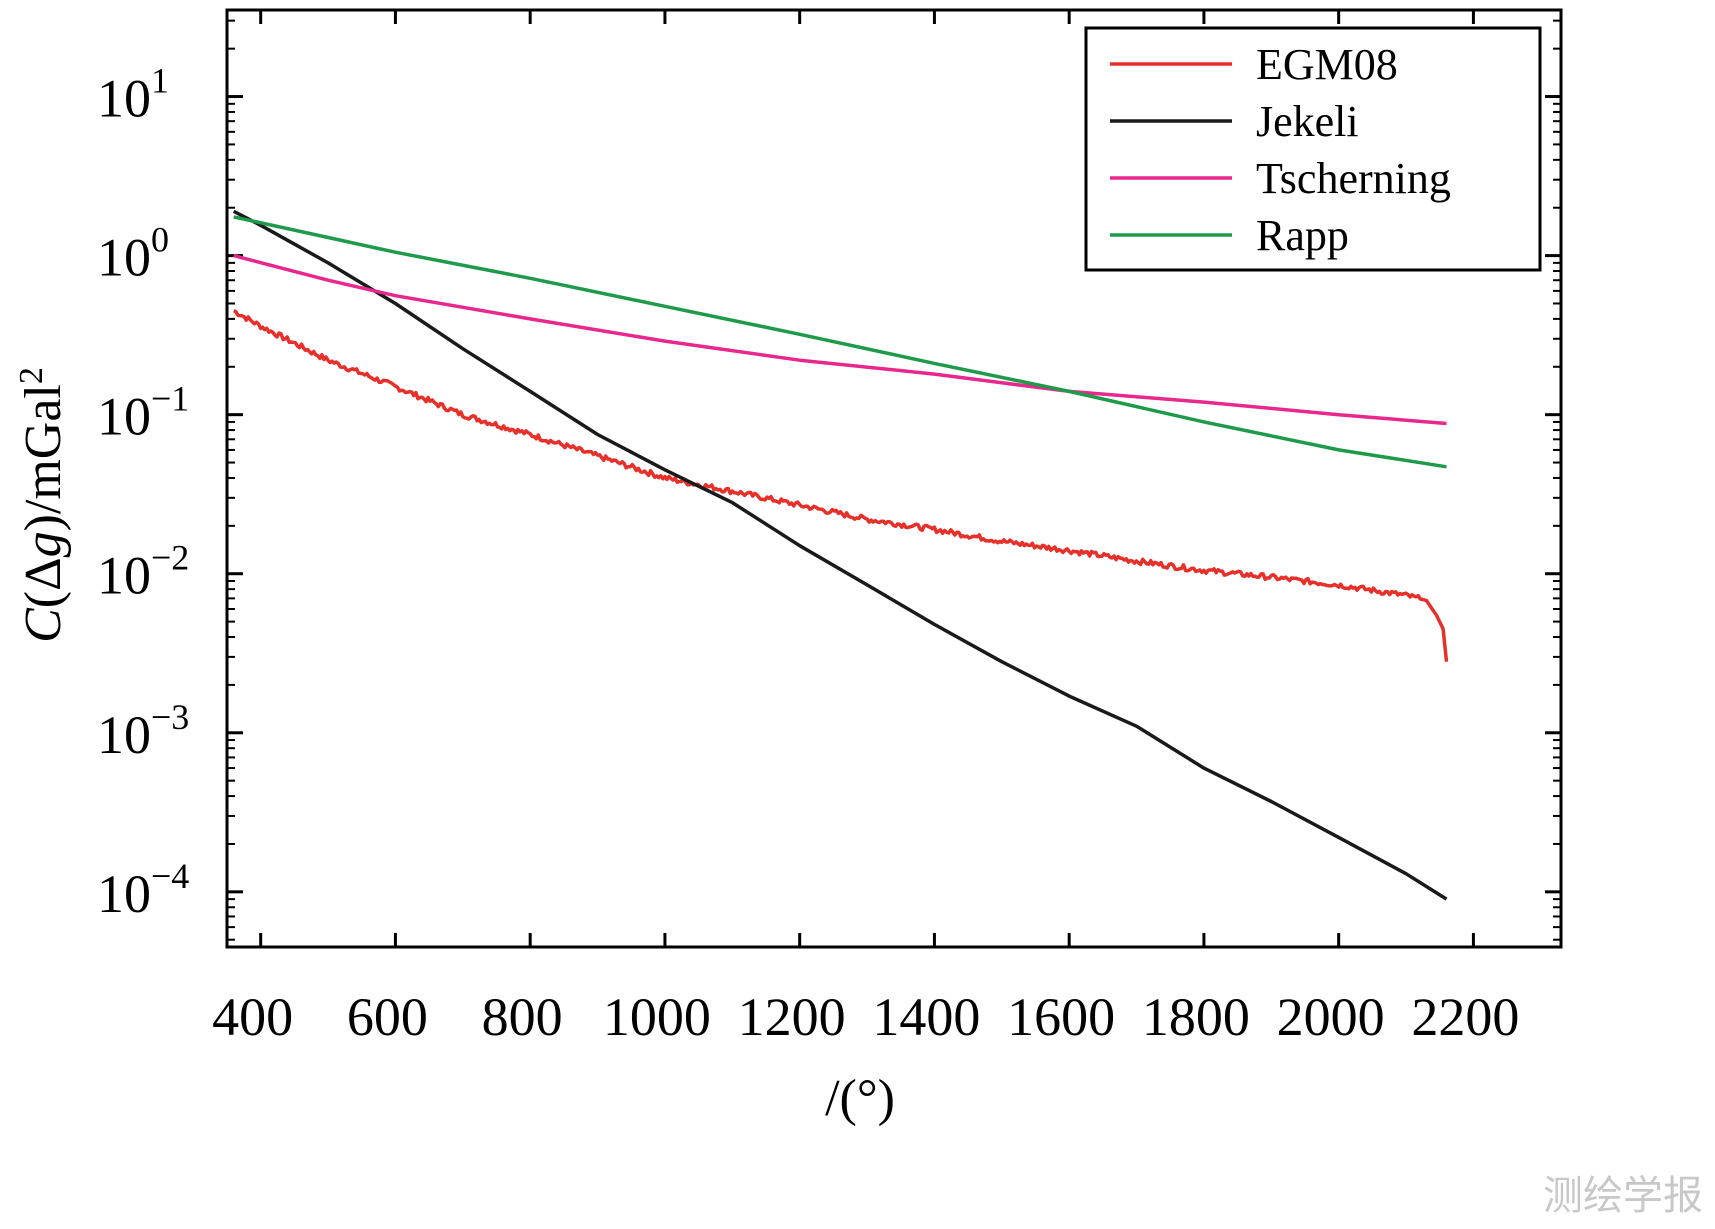  What do you see at coordinates (133, 254) in the screenshot?
I see `y-tick-label-0: 10⁰` at bounding box center [133, 254].